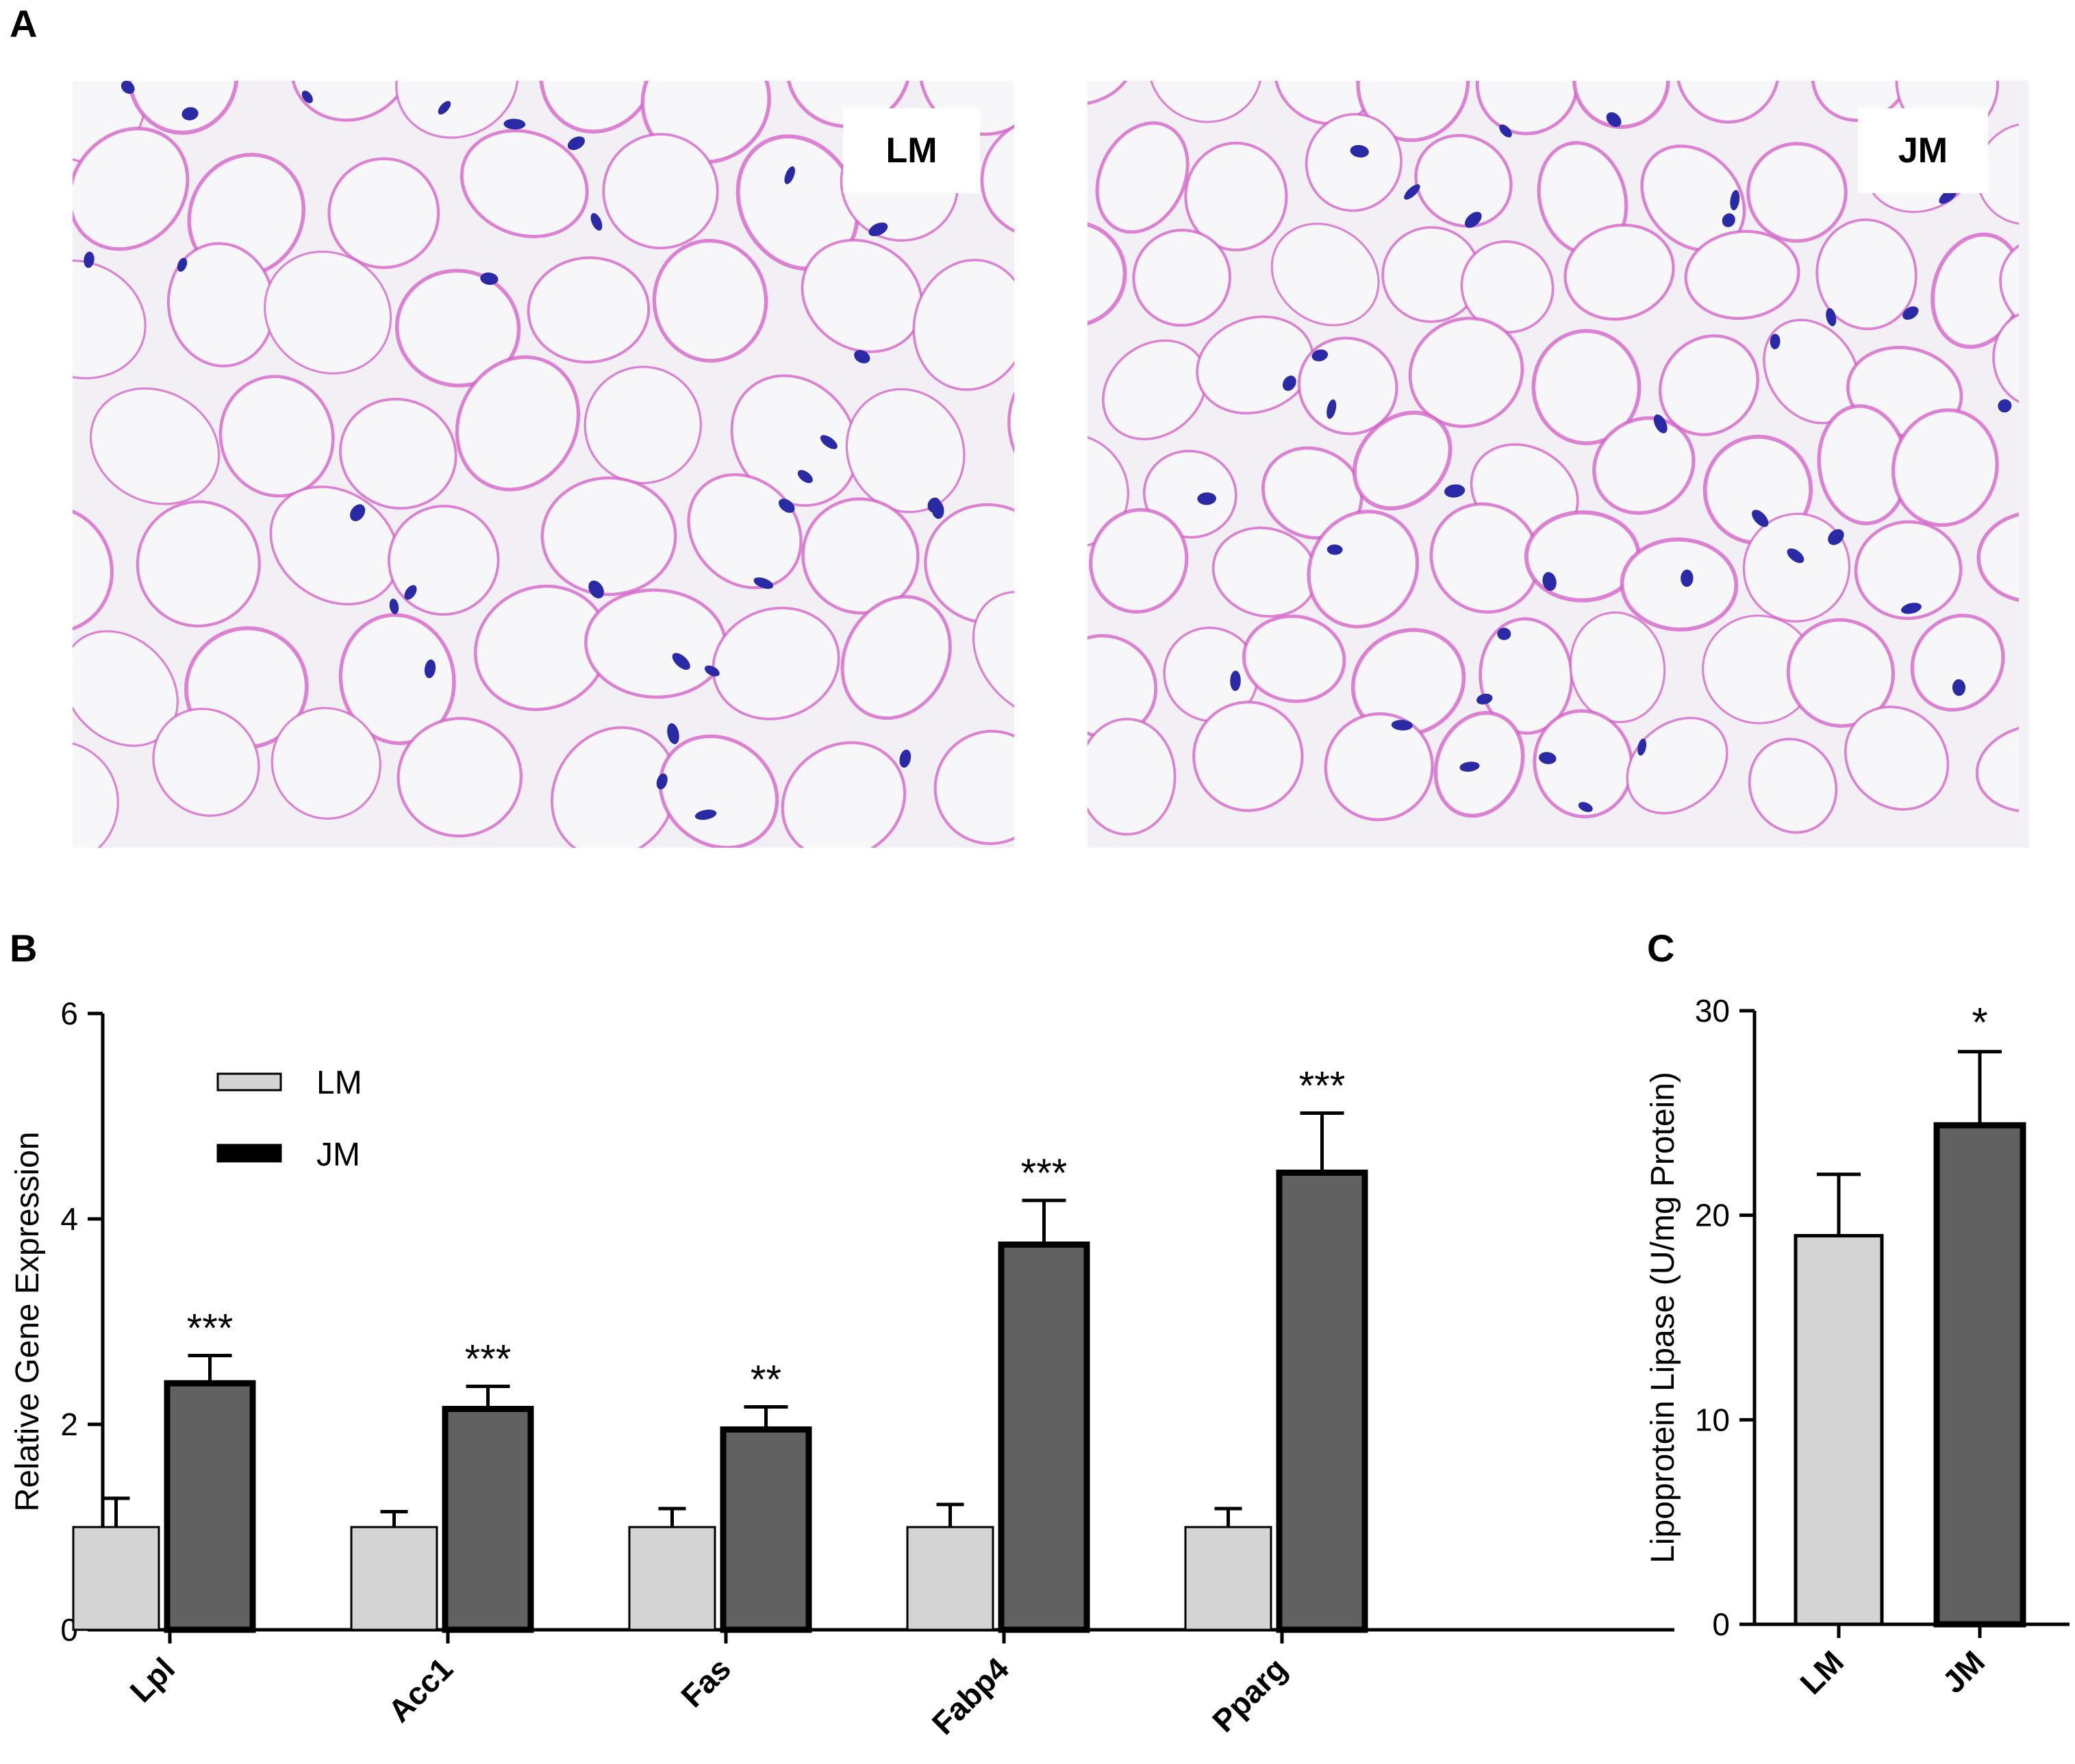  I want to click on bar-lm-fabp4, so click(950, 1578).